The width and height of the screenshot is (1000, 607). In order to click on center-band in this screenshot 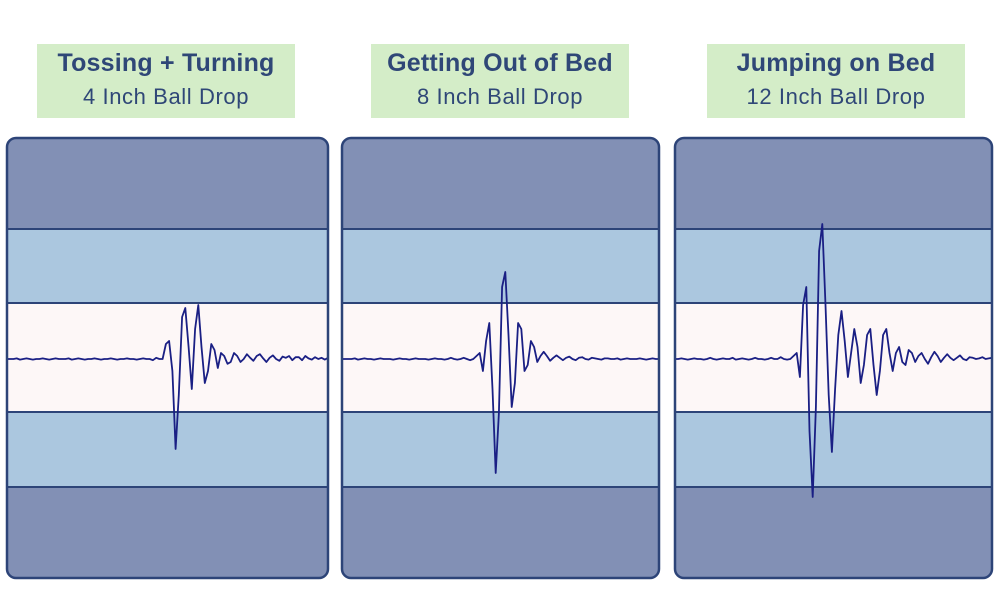, I will do `click(167, 357)`.